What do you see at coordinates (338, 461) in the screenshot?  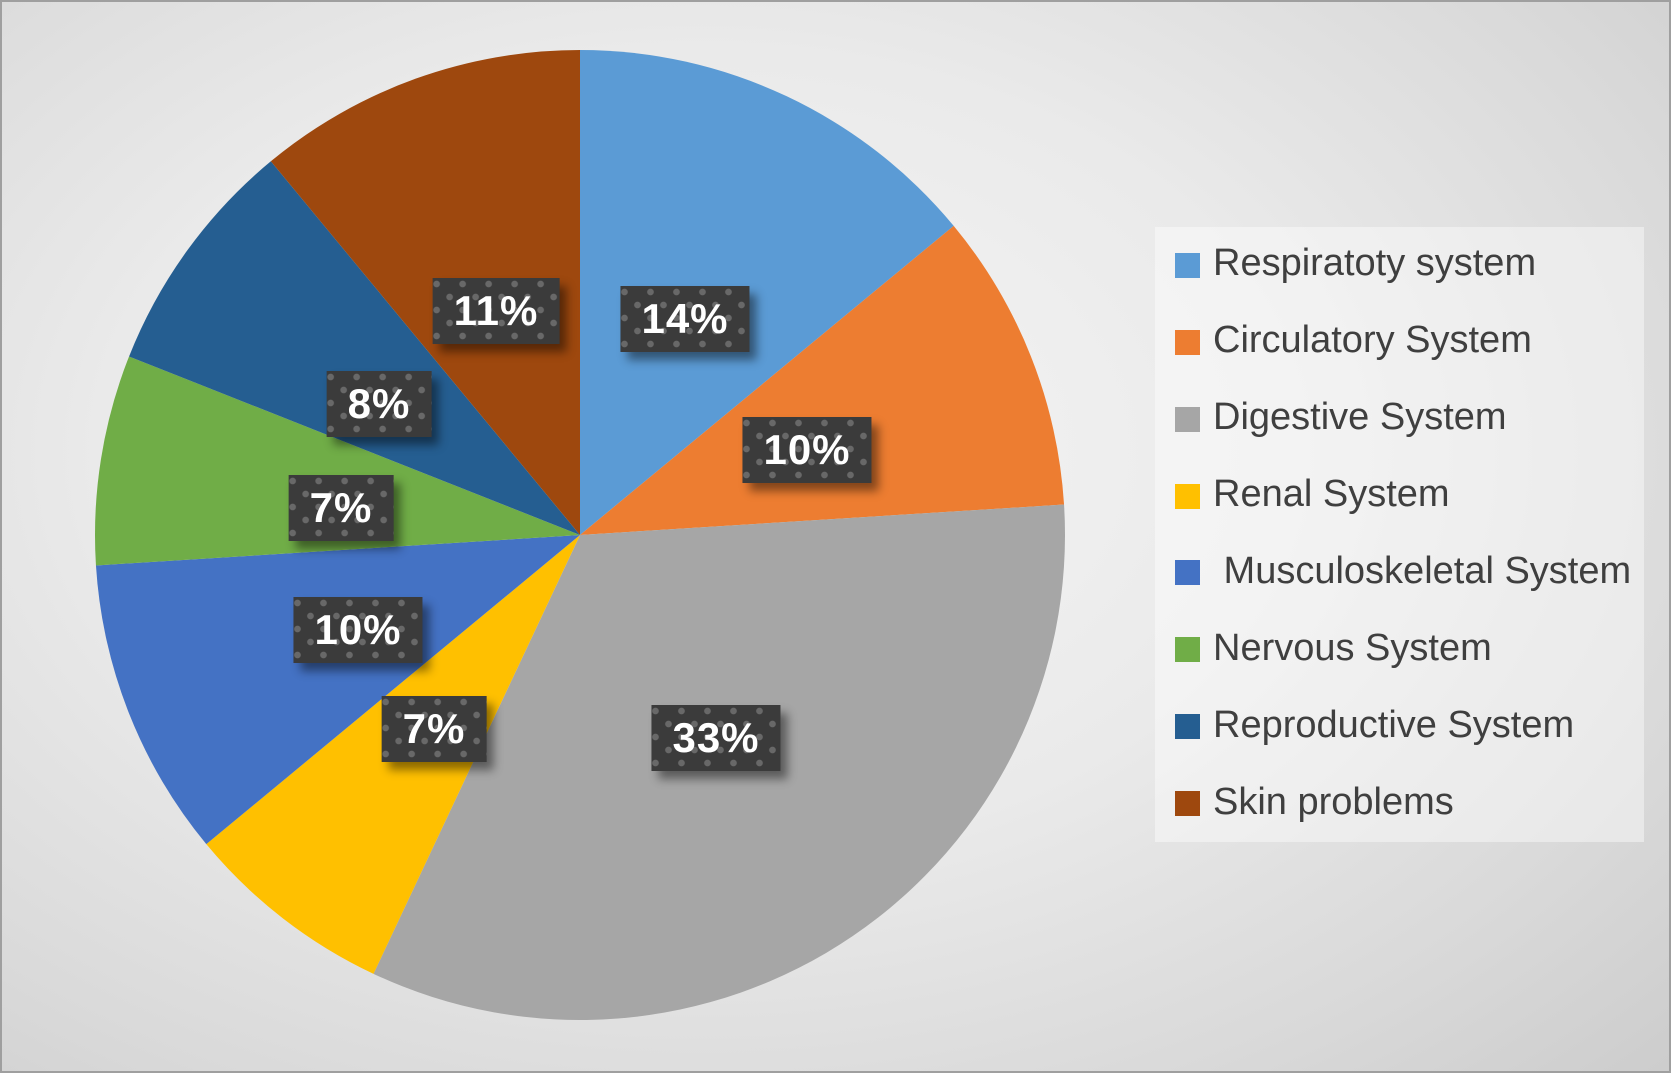 I see `pie-slice-nervous-system` at bounding box center [338, 461].